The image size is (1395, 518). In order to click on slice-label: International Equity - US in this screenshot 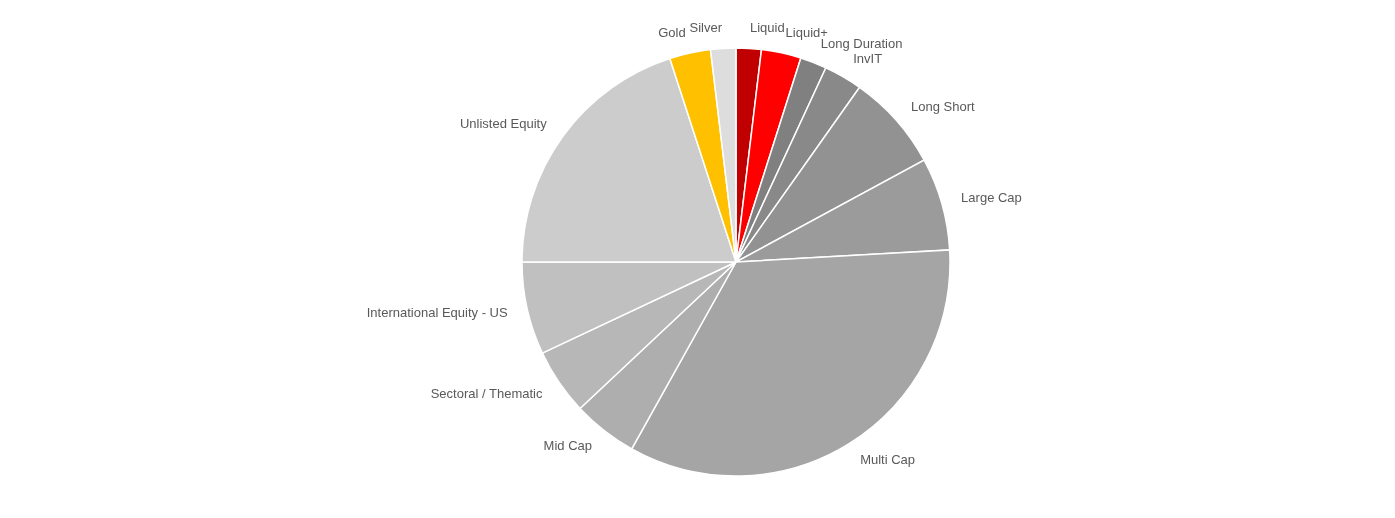, I will do `click(437, 313)`.